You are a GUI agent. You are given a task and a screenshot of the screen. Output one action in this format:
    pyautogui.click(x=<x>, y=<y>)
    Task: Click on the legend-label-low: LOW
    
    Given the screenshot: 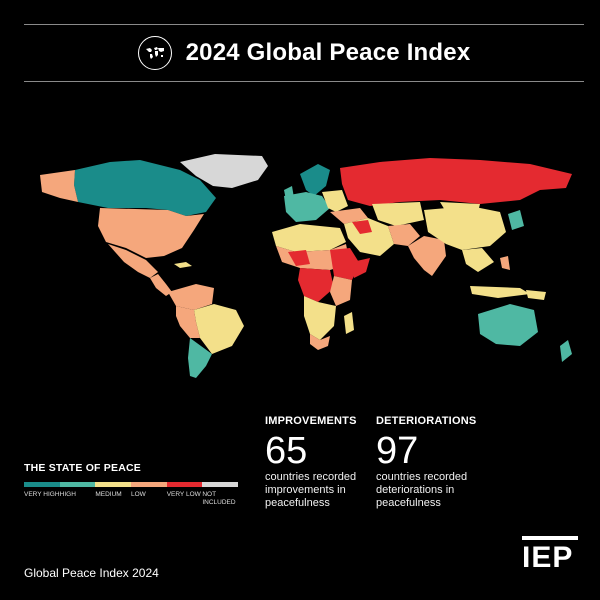 What is the action you would take?
    pyautogui.click(x=138, y=494)
    